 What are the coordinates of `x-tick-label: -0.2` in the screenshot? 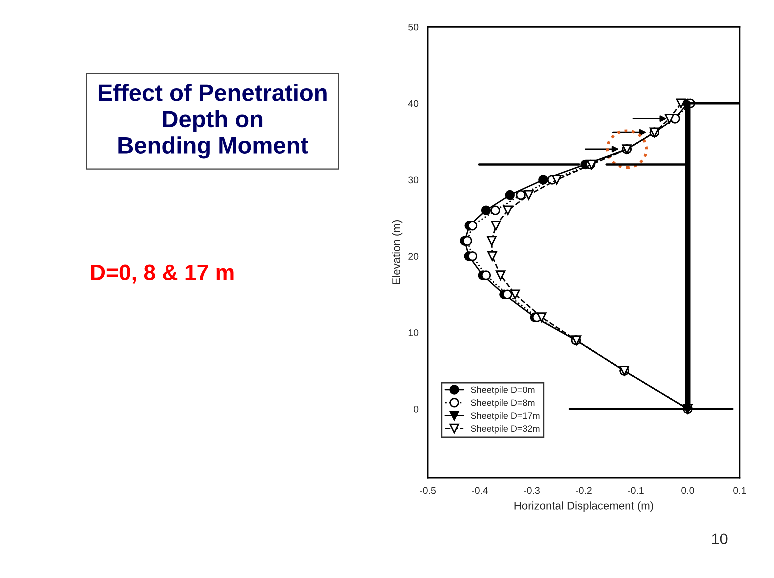 It's located at (584, 490).